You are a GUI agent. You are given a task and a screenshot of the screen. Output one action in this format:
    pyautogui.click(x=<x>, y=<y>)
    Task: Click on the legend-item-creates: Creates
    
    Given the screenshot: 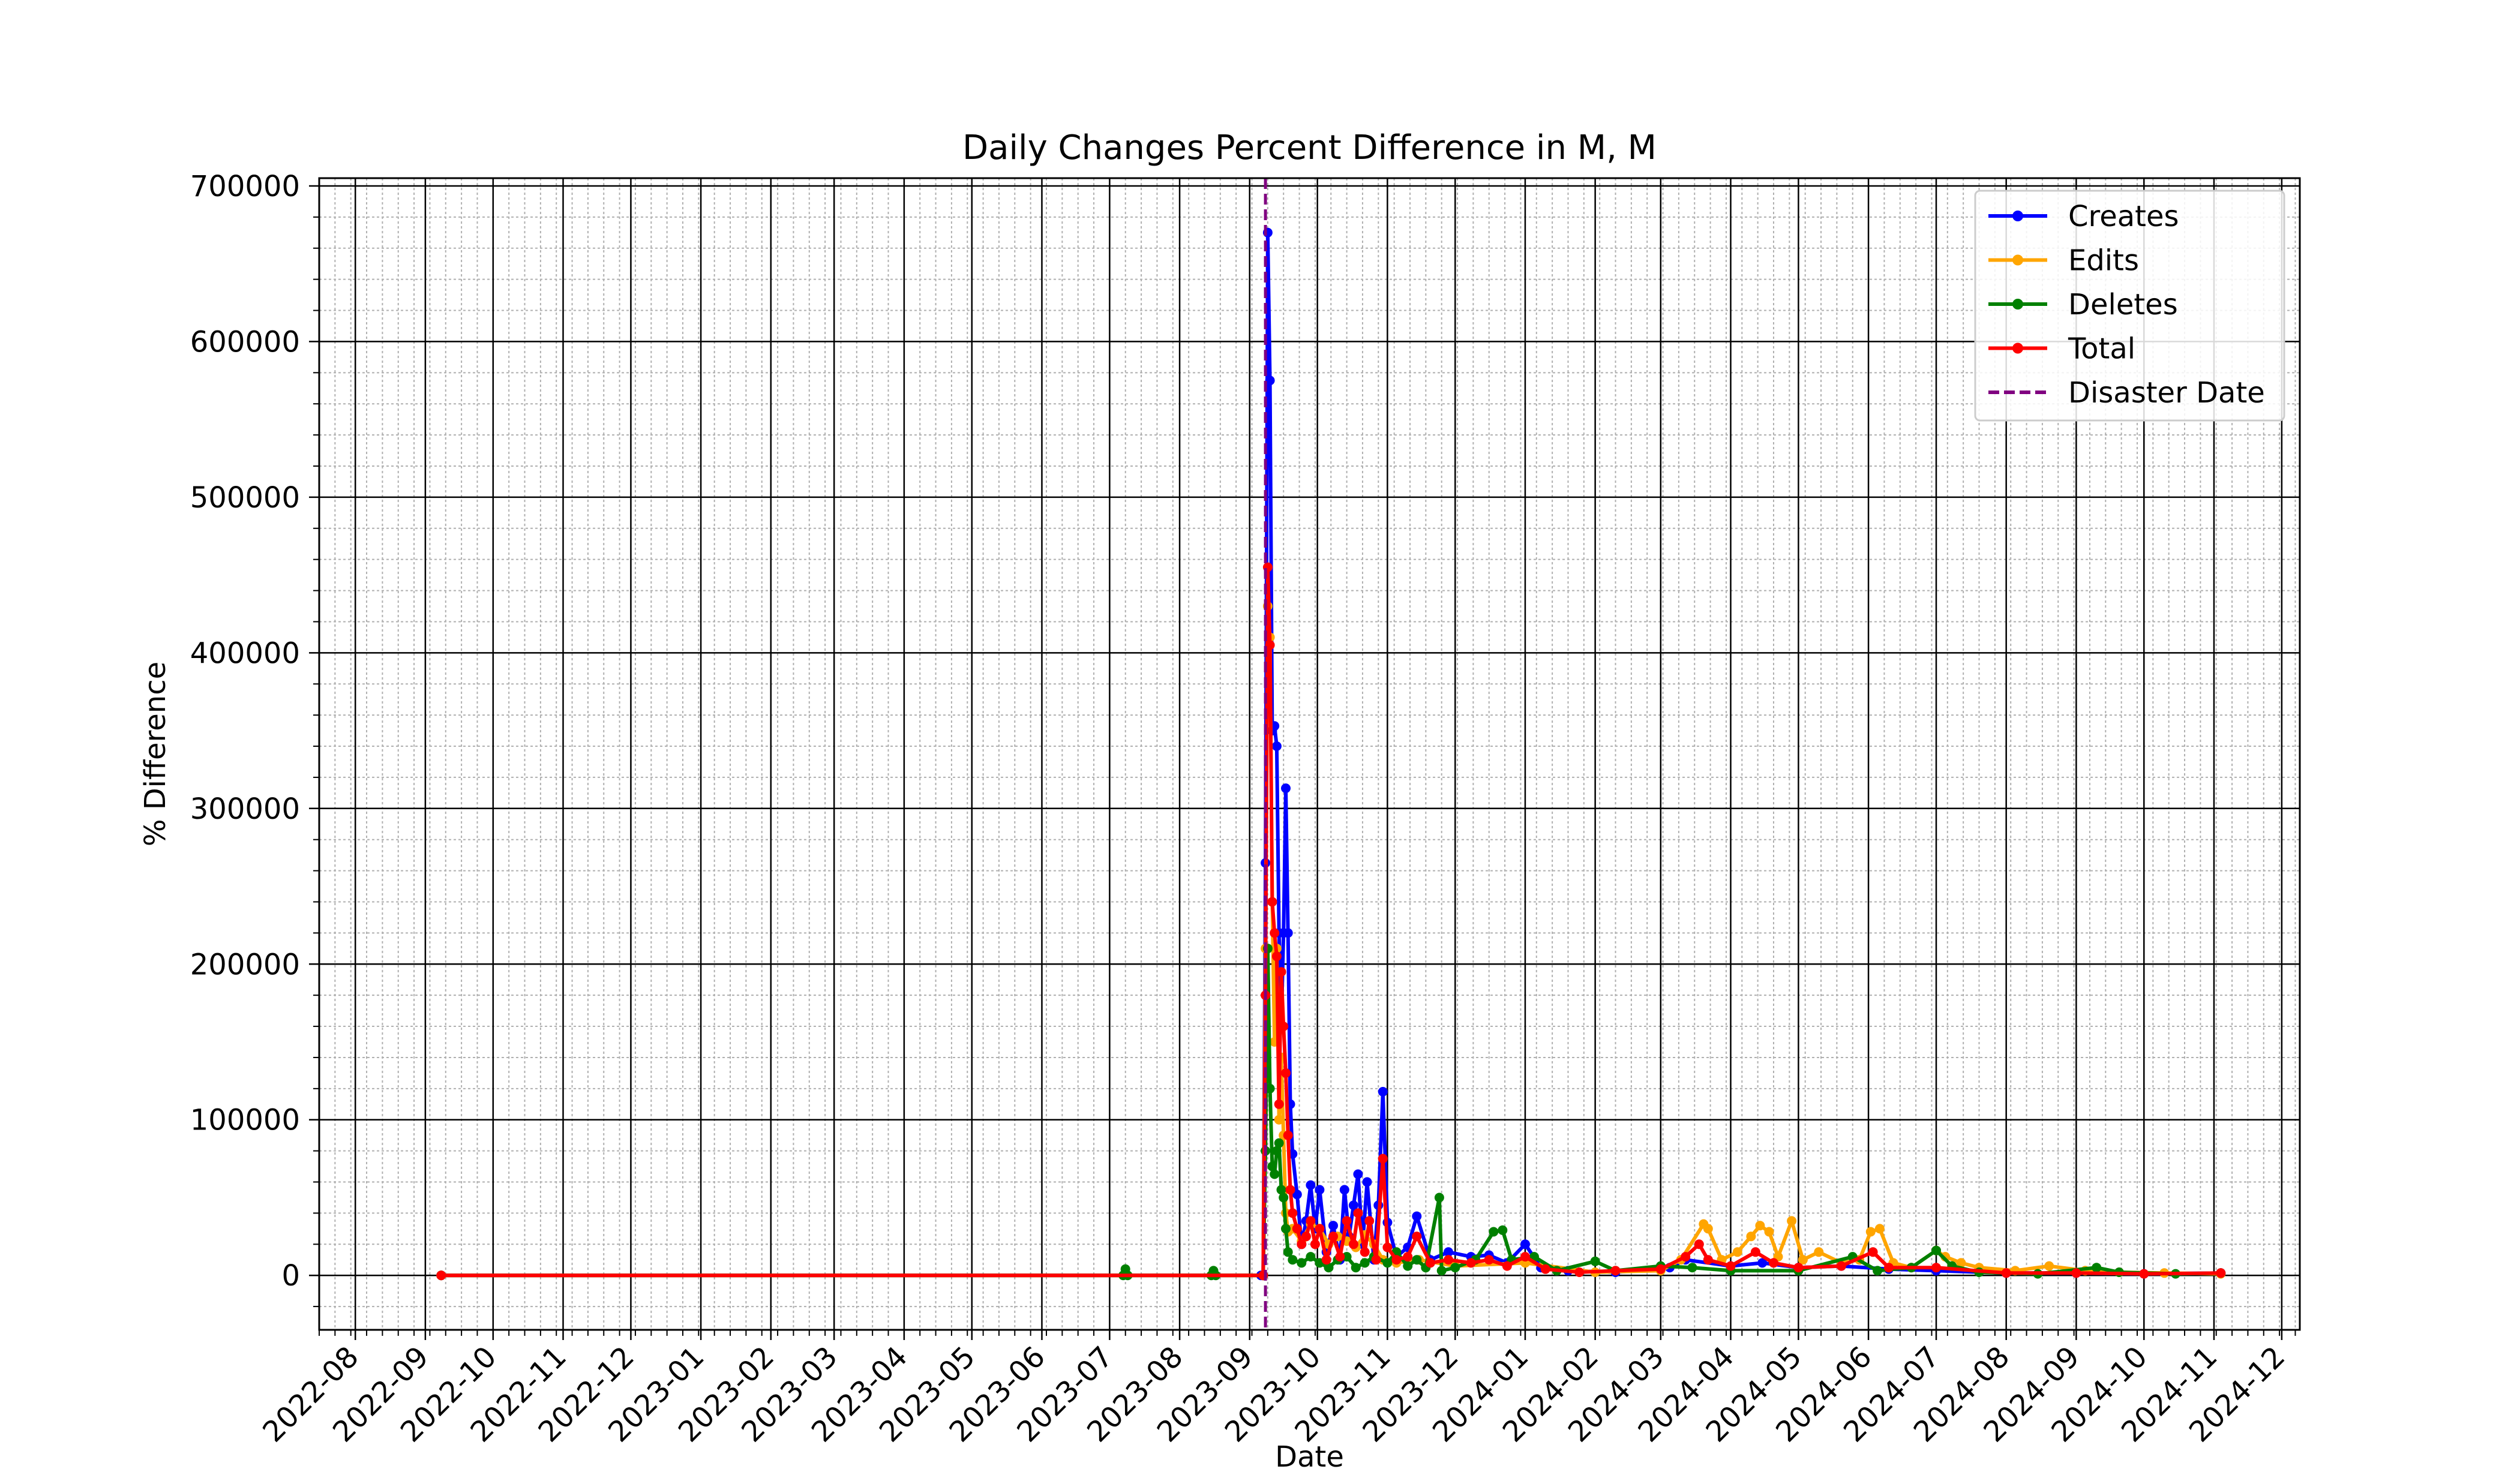 What is the action you would take?
    pyautogui.click(x=2083, y=216)
    